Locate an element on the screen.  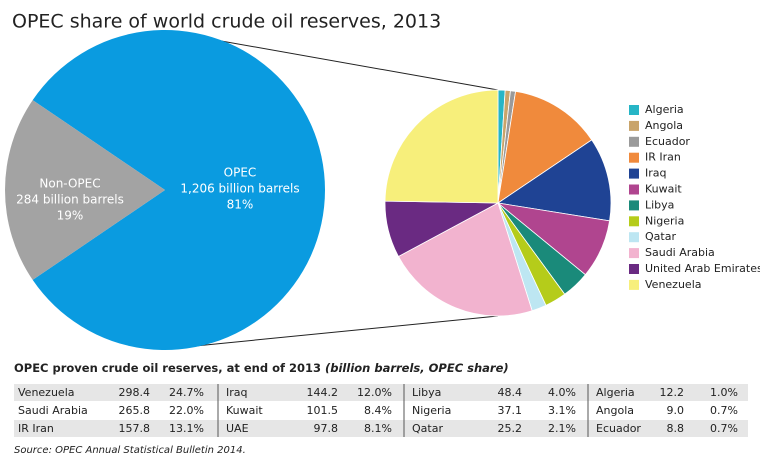
cell-name: Libya is located at coordinates (426, 392).